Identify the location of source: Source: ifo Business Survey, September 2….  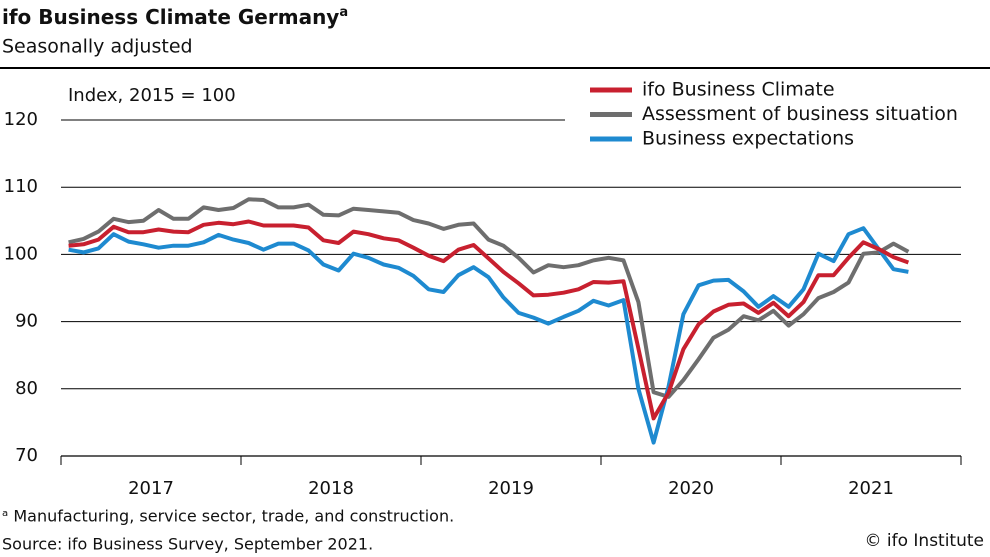
(187, 544).